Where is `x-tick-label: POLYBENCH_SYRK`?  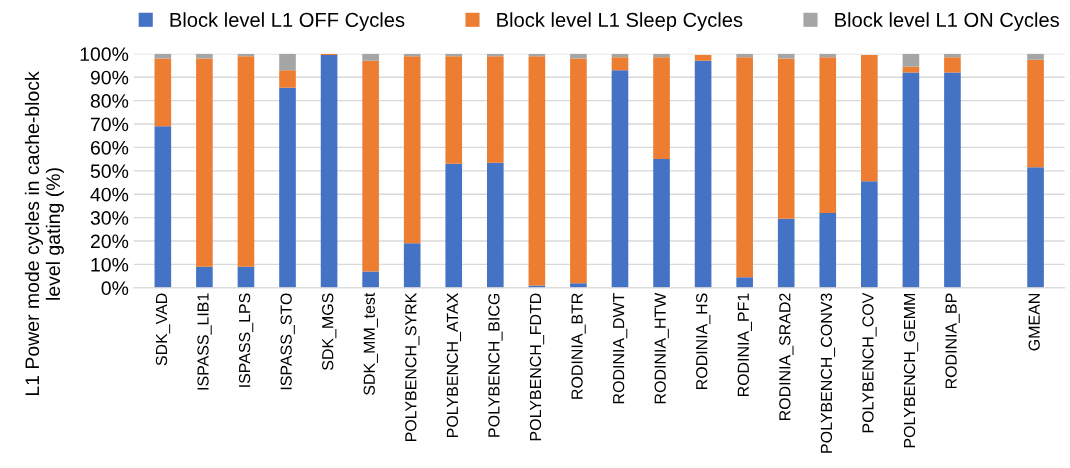 x-tick-label: POLYBENCH_SYRK is located at coordinates (412, 367).